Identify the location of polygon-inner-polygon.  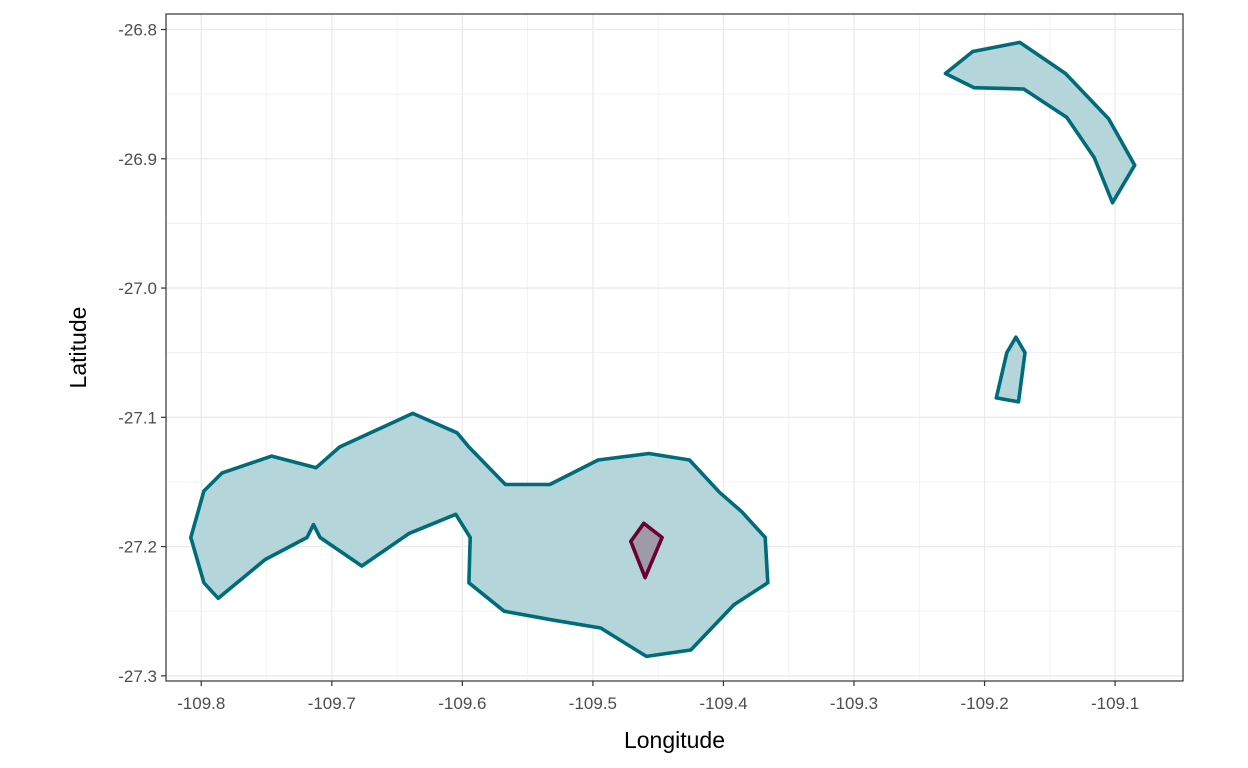
(646, 550).